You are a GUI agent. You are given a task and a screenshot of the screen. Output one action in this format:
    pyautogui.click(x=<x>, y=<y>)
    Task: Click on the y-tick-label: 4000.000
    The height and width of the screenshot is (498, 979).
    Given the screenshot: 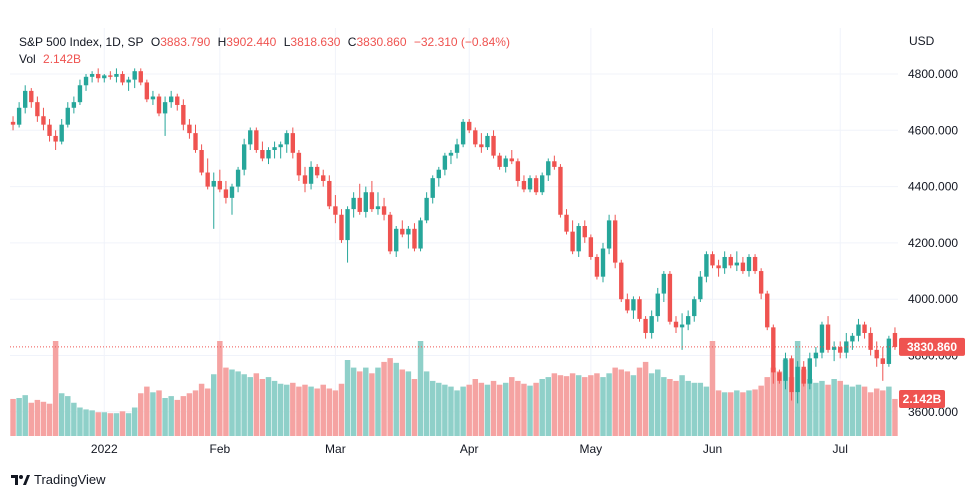 What is the action you would take?
    pyautogui.click(x=933, y=299)
    